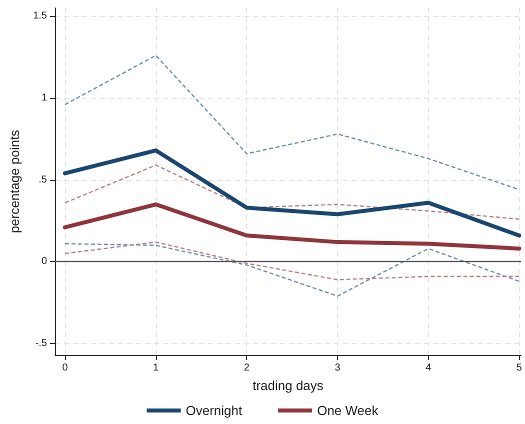  I want to click on x-tick-label: 5, so click(519, 368).